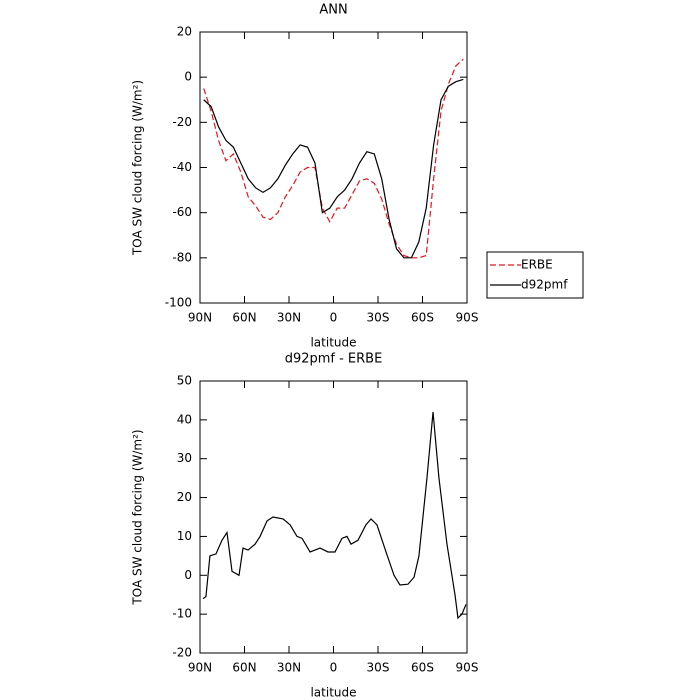 This screenshot has width=700, height=700. I want to click on legend-box, so click(535, 275).